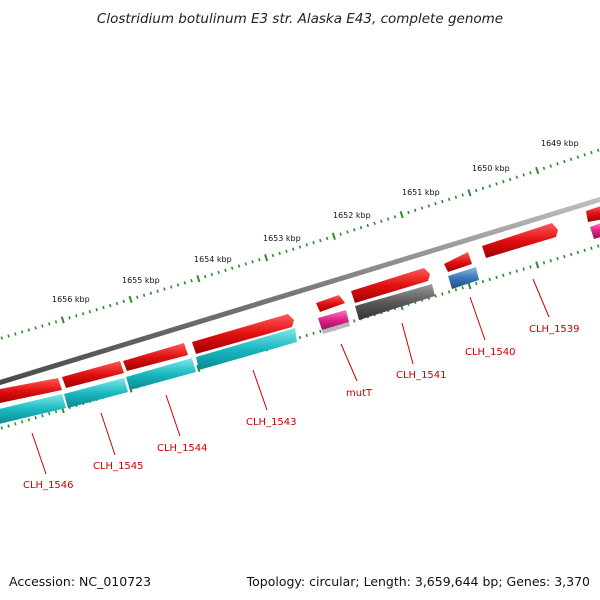  I want to click on gene-arrow-mutt, so click(330, 303).